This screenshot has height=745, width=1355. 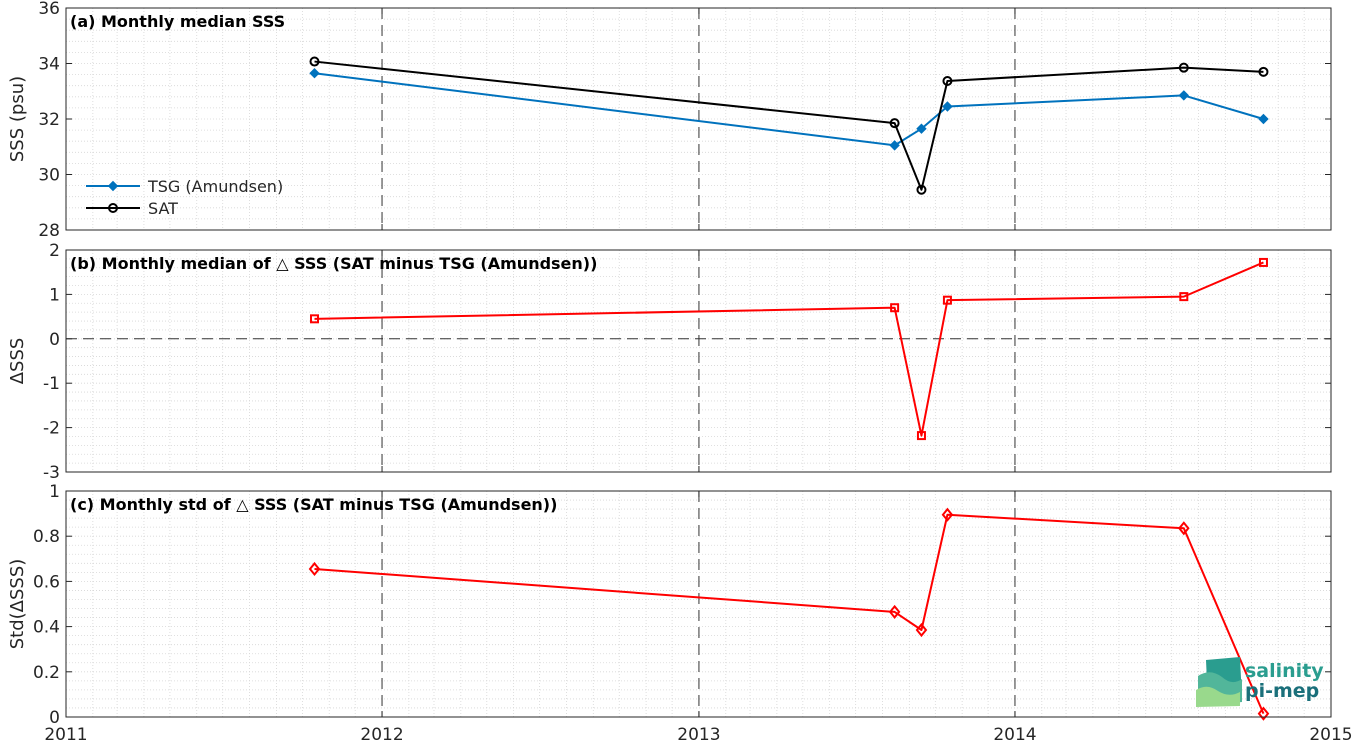 I want to click on y-tick-label: 0.2, so click(x=46, y=673).